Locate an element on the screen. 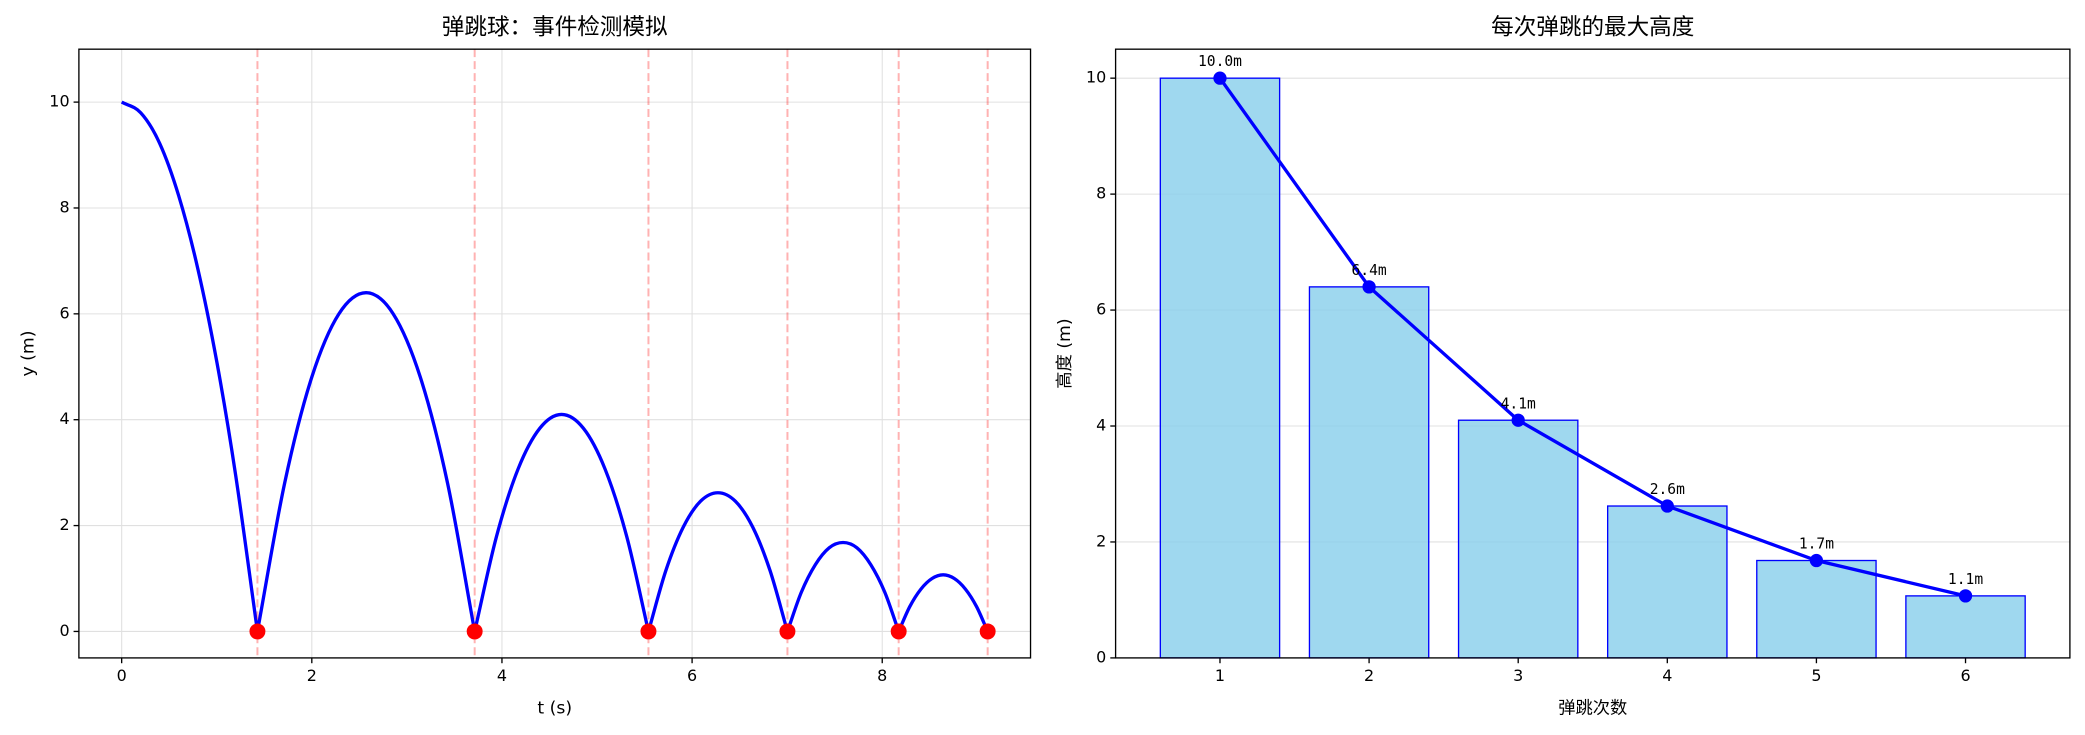  chart-title: 每次弹跳的最大高度 is located at coordinates (1592, 27).